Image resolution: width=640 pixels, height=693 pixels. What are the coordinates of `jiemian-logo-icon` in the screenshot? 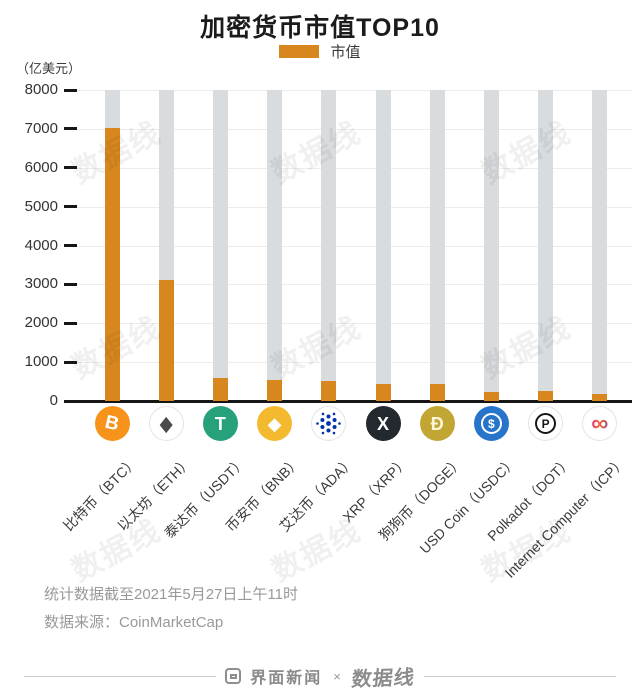 It's located at (233, 676).